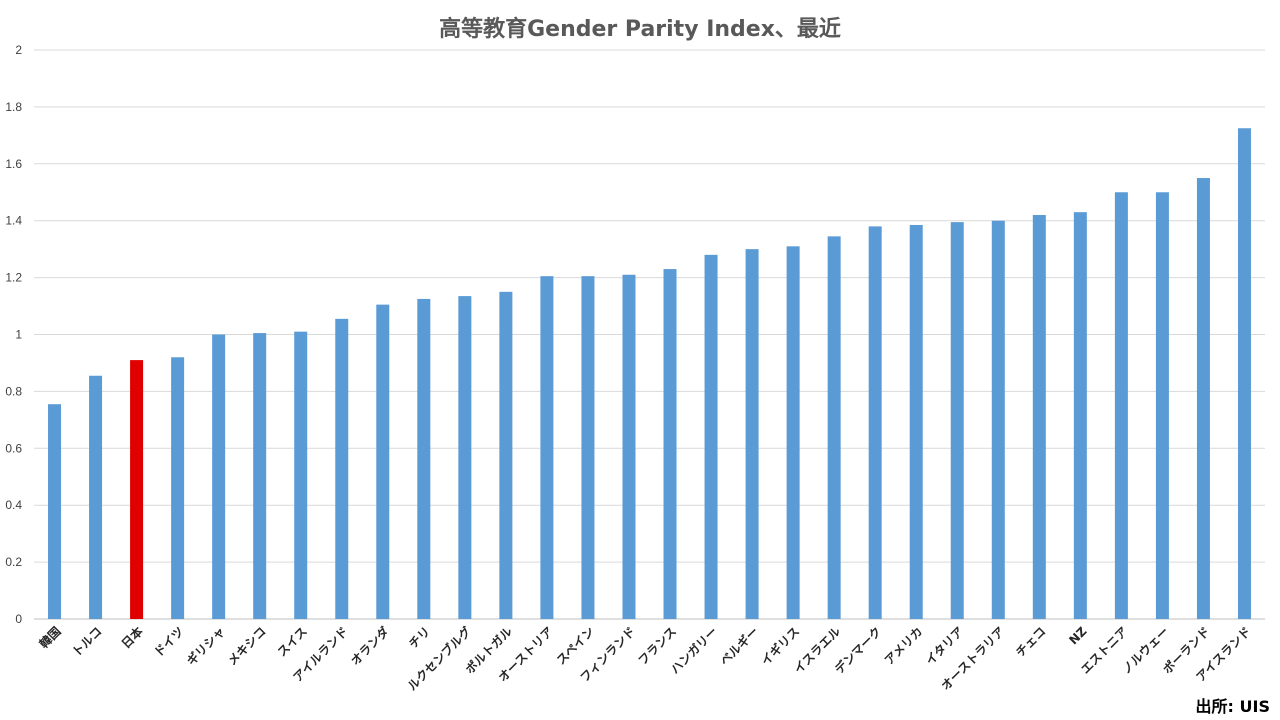  Describe the element at coordinates (13, 562) in the screenshot. I see `y-tick-label: 0.2` at that location.